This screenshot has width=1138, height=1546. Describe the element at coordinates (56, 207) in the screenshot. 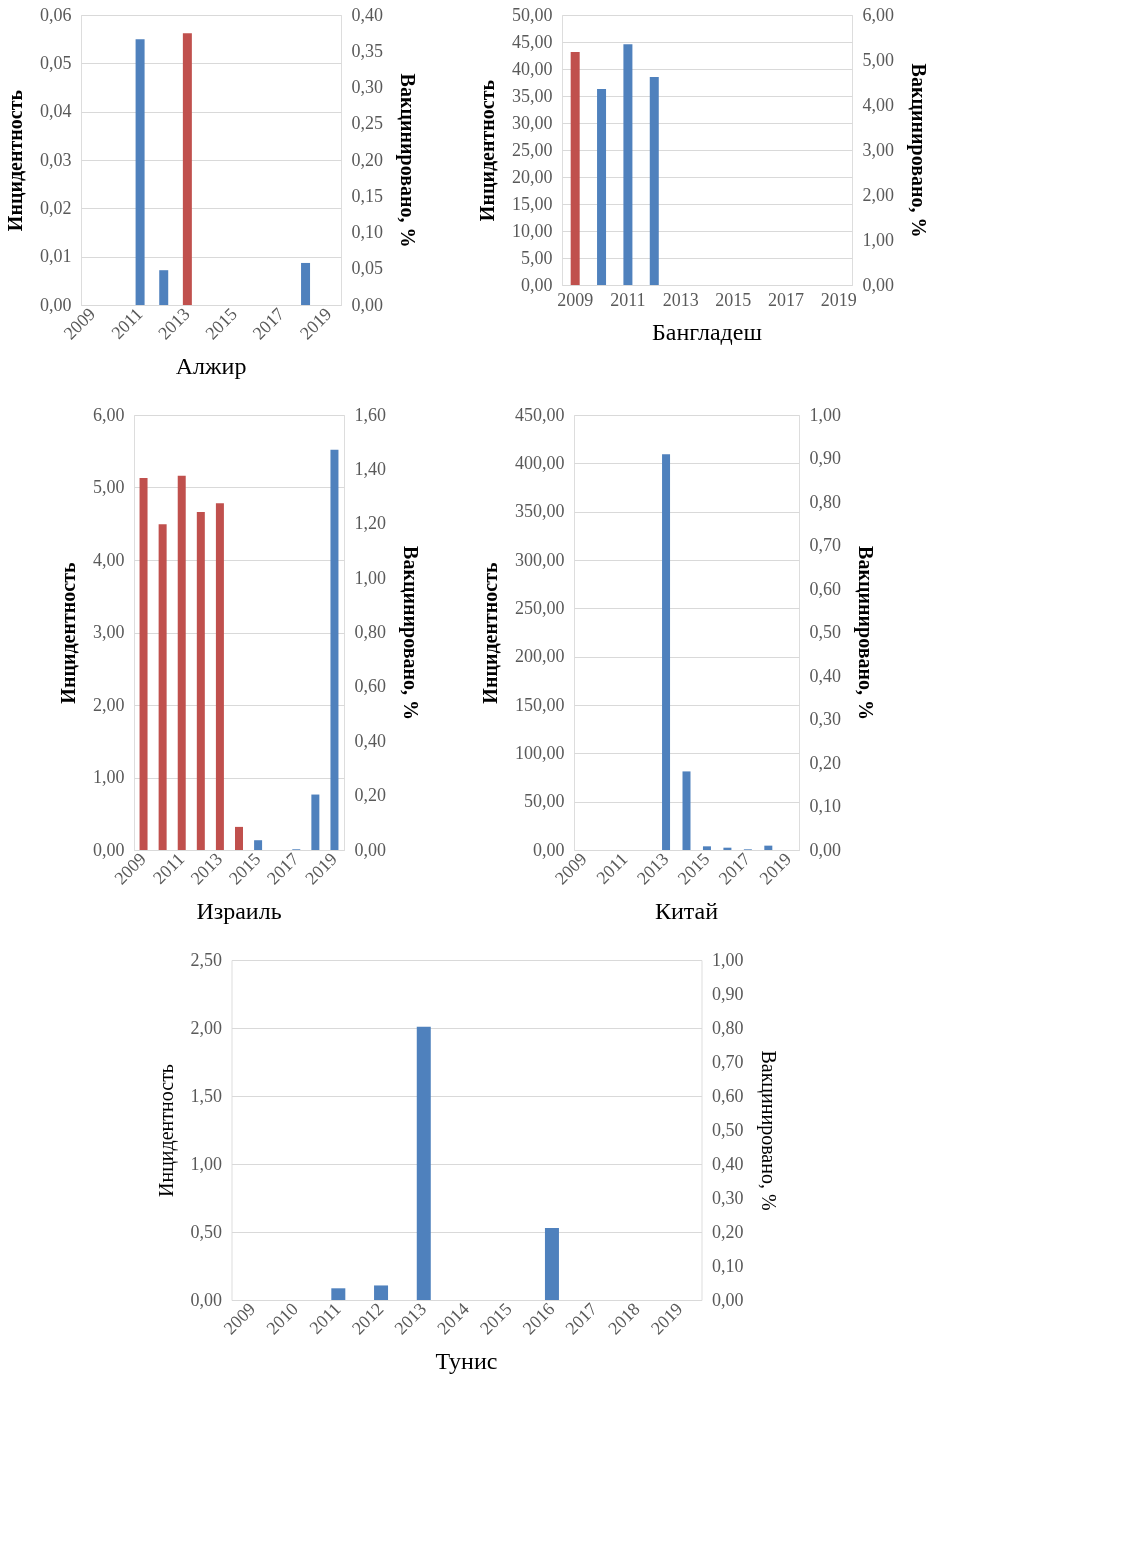

I see `y-tick-label: 0,02` at that location.